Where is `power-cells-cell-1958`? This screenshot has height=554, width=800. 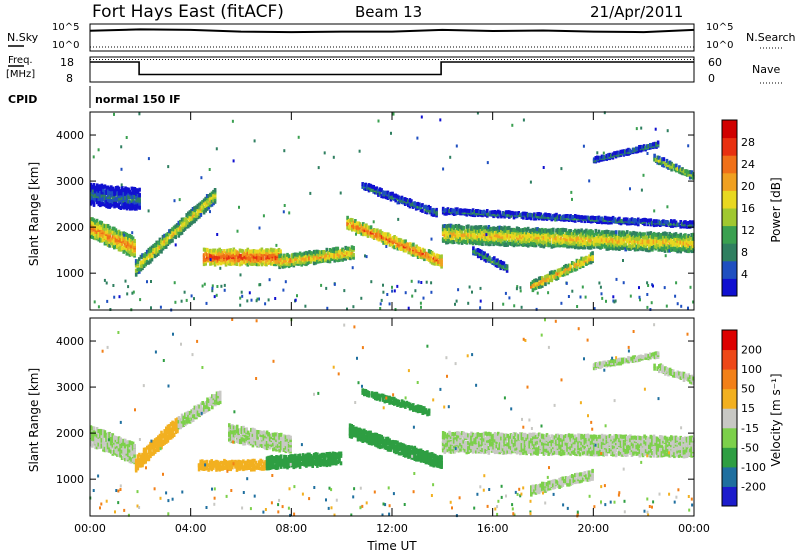
power-cells-cell-1958 is located at coordinates (481, 230).